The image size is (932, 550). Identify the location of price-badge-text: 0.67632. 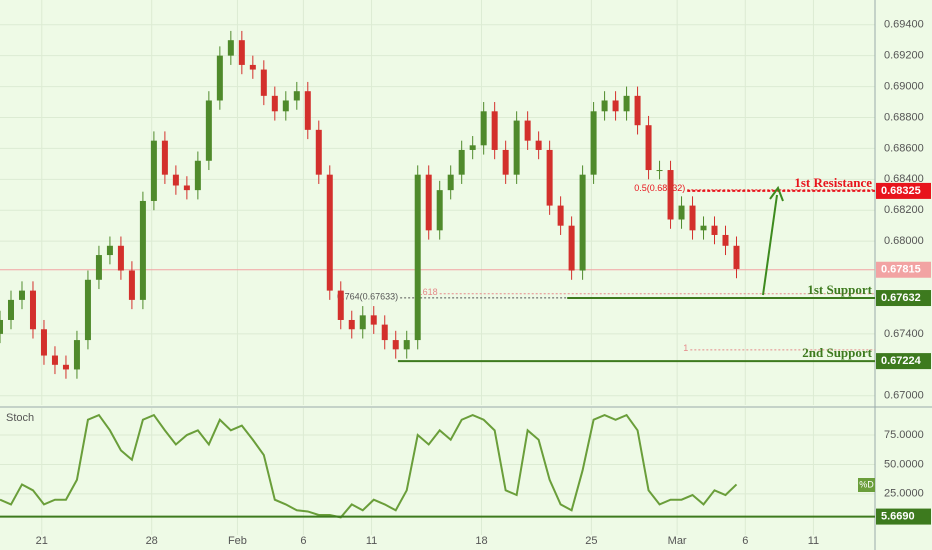
(901, 298).